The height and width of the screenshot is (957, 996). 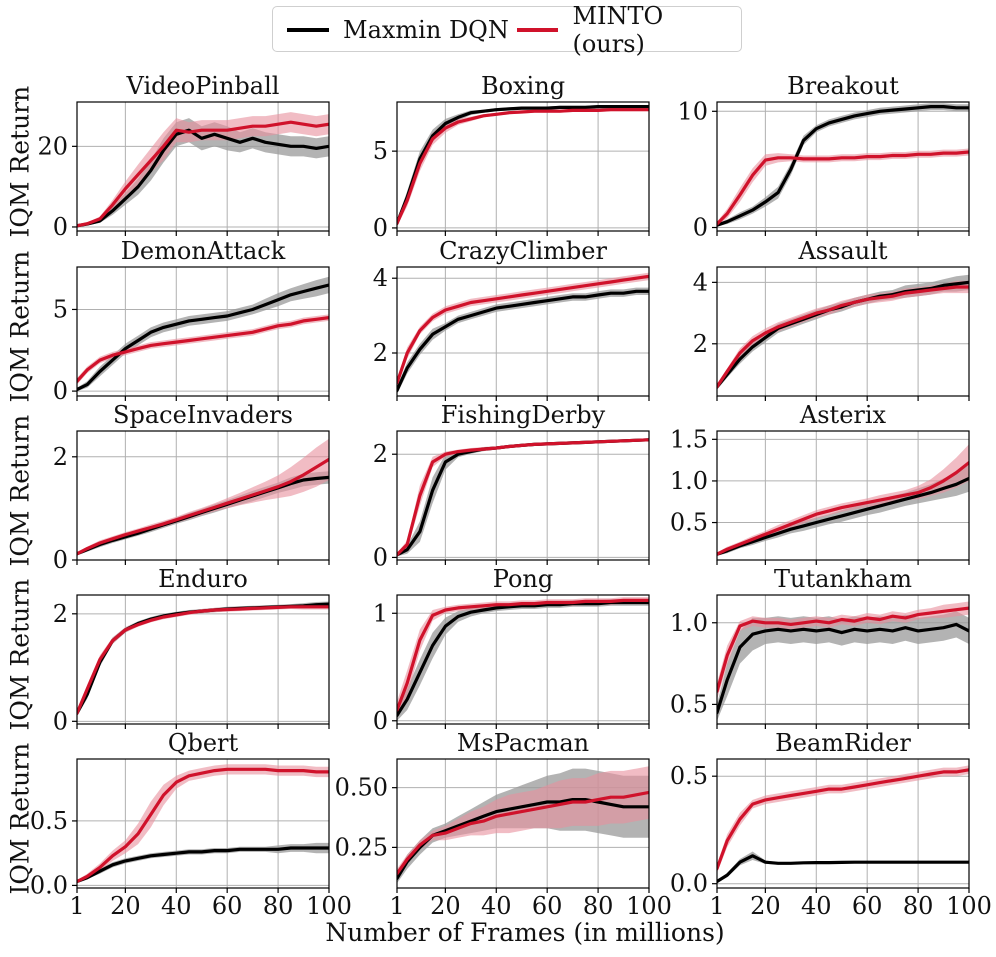 I want to click on panel-assault: 2 4 Assault, so click(x=831, y=319).